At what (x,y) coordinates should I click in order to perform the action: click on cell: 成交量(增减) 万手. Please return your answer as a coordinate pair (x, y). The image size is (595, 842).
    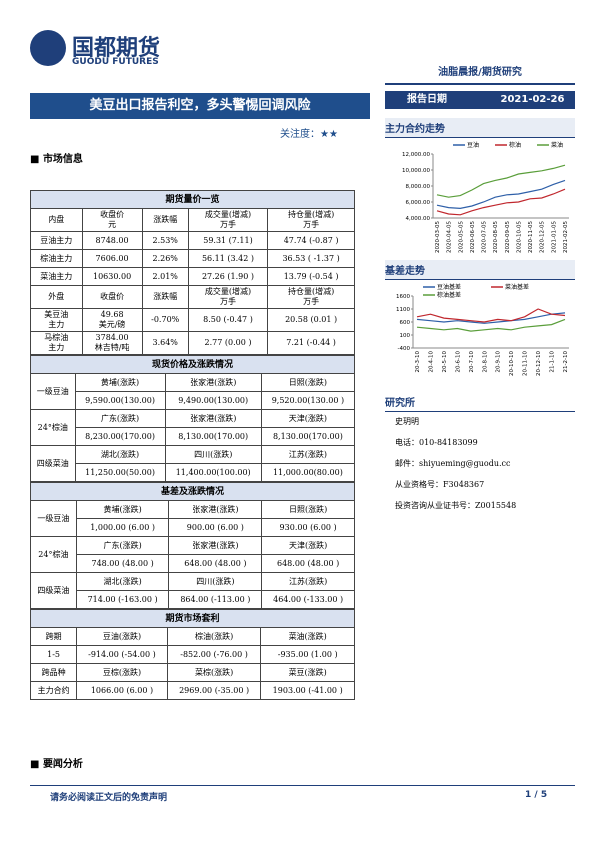
    Looking at the image, I should click on (228, 220).